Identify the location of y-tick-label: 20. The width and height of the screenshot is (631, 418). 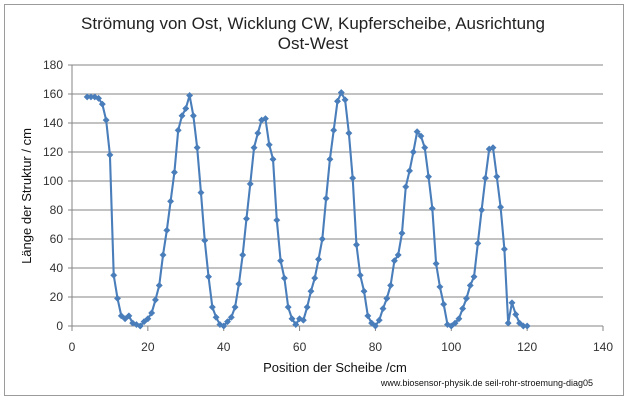
(57, 297).